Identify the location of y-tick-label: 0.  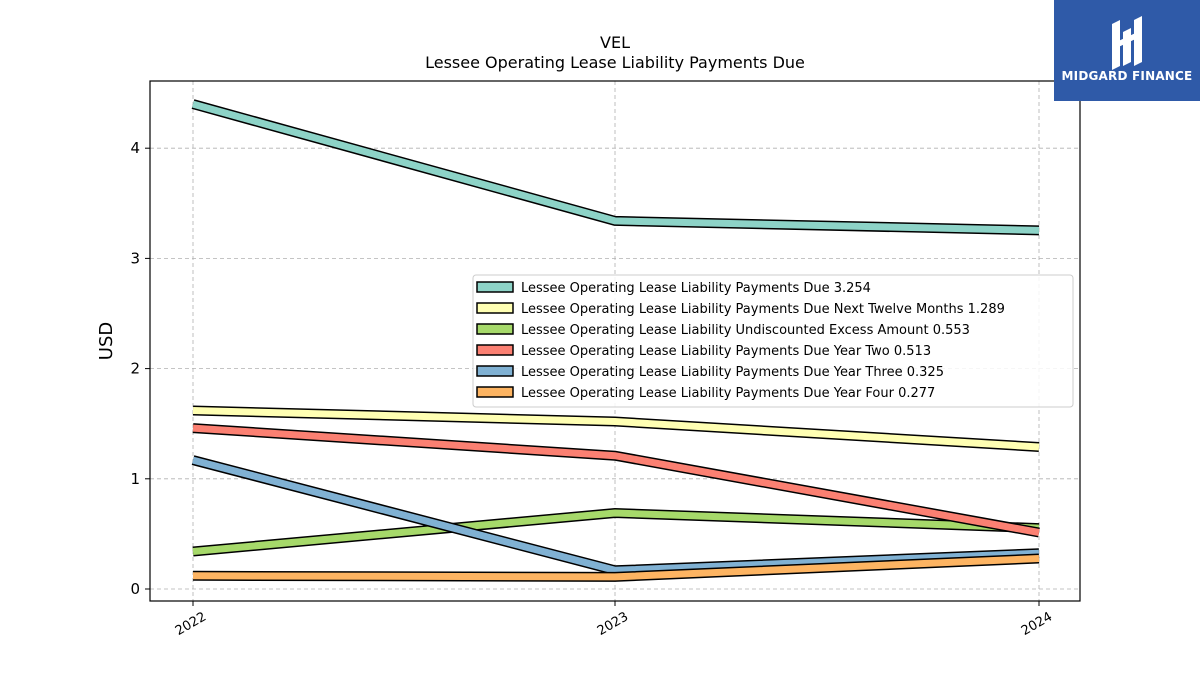
(135, 589).